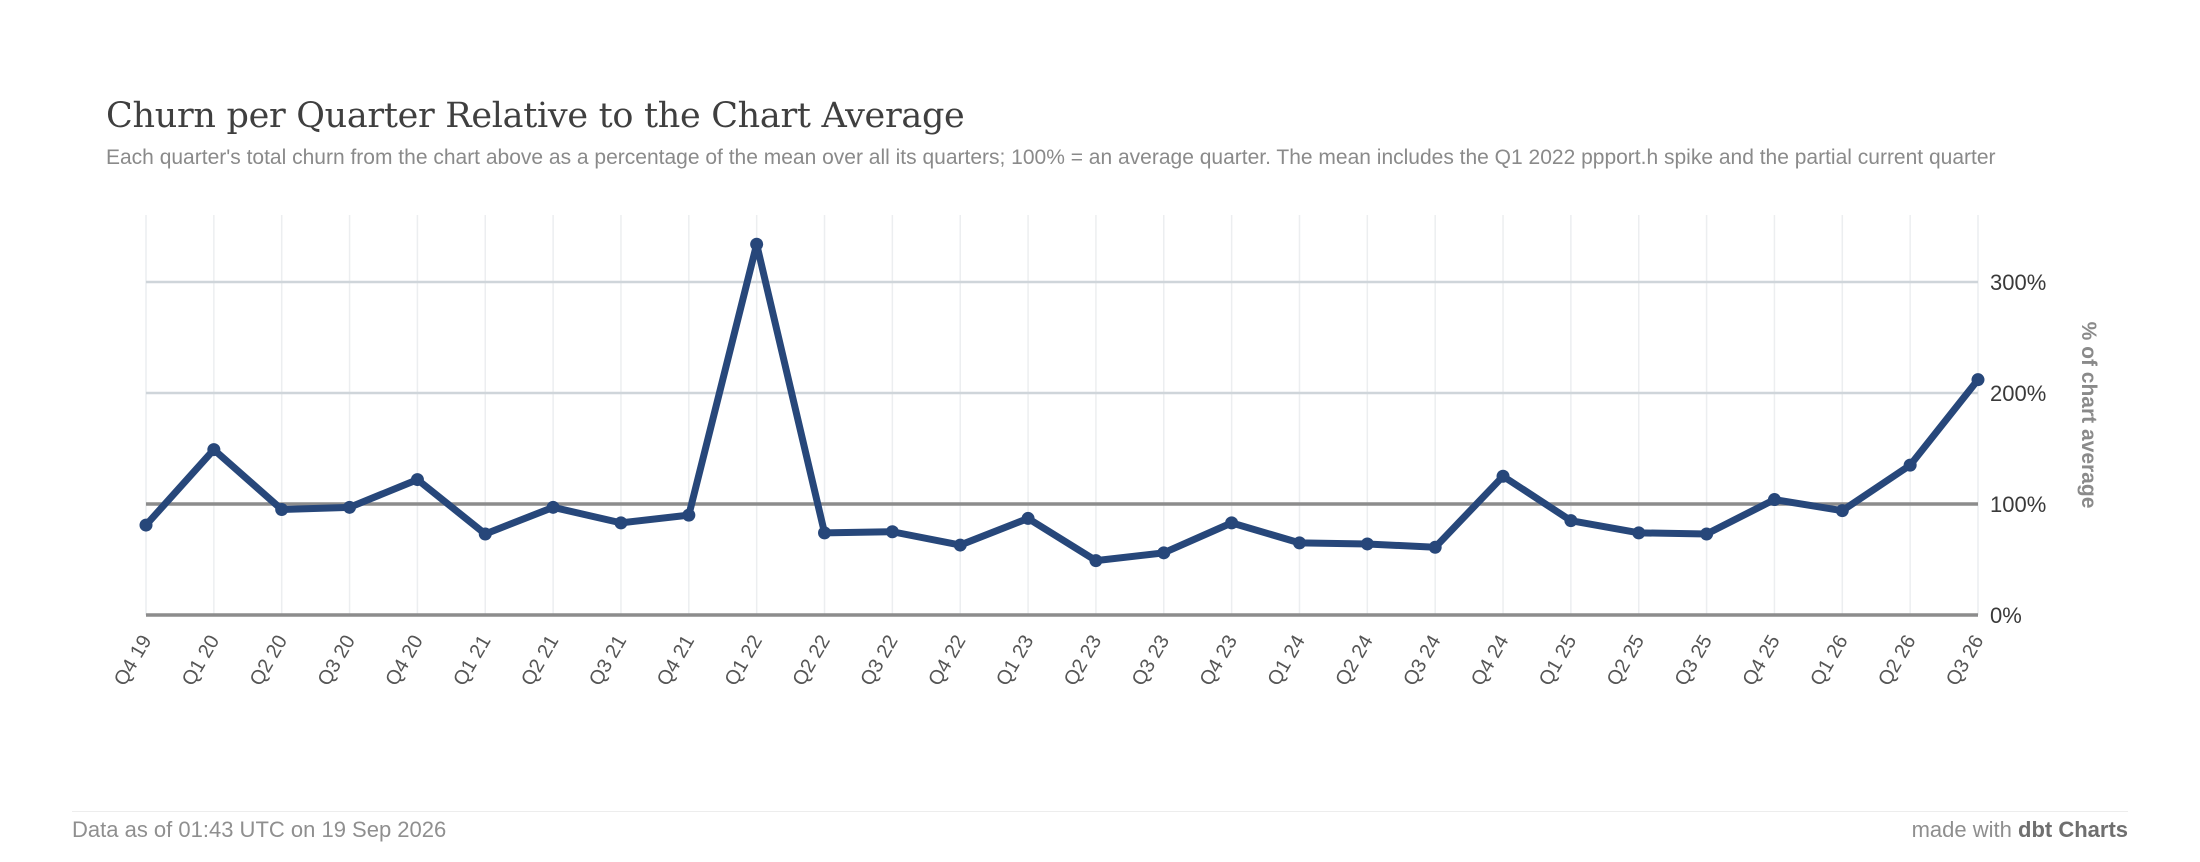 The height and width of the screenshot is (862, 2200). What do you see at coordinates (1964, 829) in the screenshot?
I see `made-with-prefix: made with` at bounding box center [1964, 829].